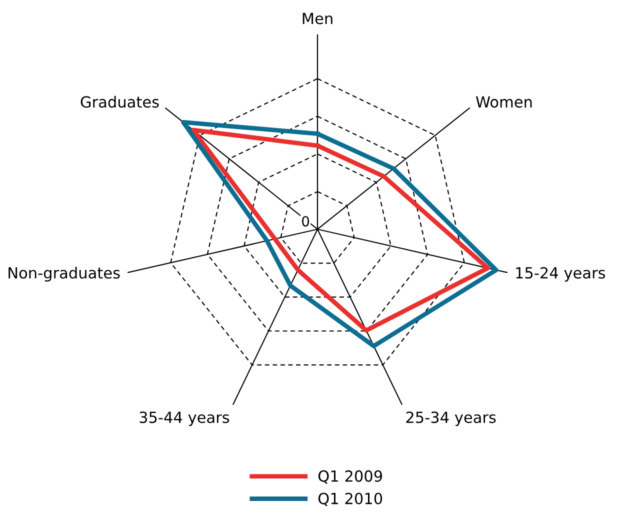 This screenshot has width=635, height=521. What do you see at coordinates (451, 419) in the screenshot?
I see `spoke-label: 25-34 years` at bounding box center [451, 419].